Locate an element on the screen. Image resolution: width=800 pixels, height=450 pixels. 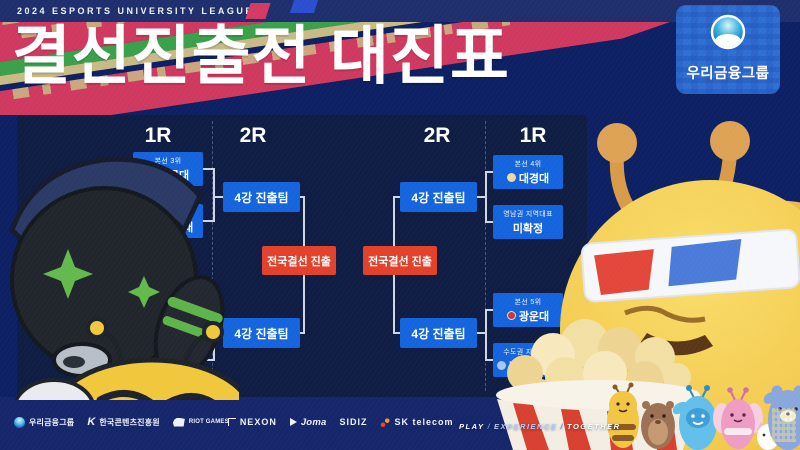
tagline-word: PLAY is located at coordinates (472, 426).